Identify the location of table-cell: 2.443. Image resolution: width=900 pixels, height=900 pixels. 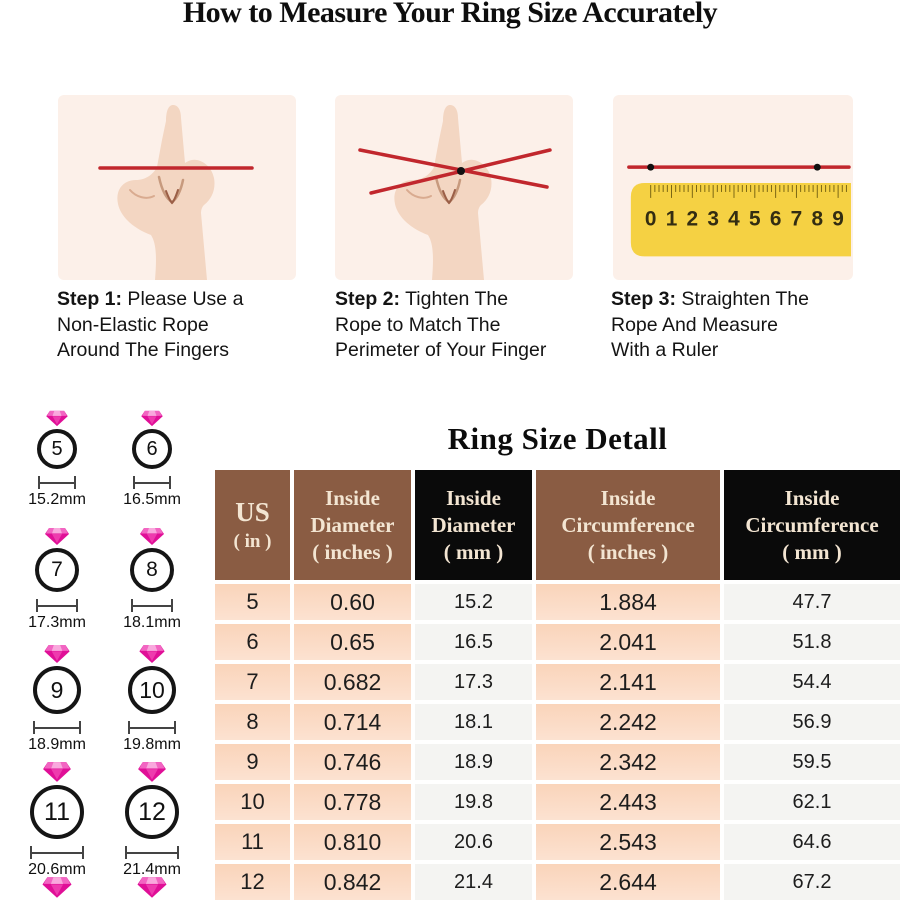
(628, 802).